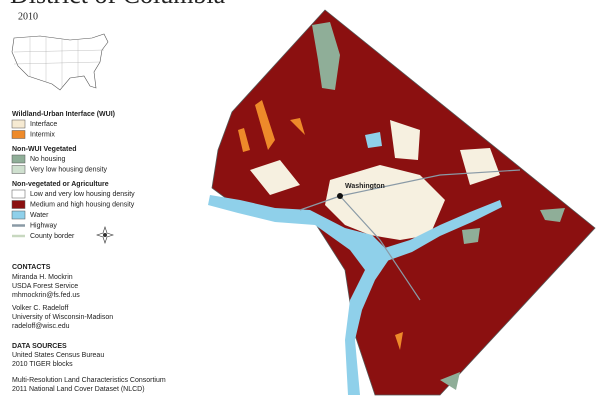 This screenshot has height=400, width=600. I want to click on contacts-heading: CONTACTS, so click(31, 267).